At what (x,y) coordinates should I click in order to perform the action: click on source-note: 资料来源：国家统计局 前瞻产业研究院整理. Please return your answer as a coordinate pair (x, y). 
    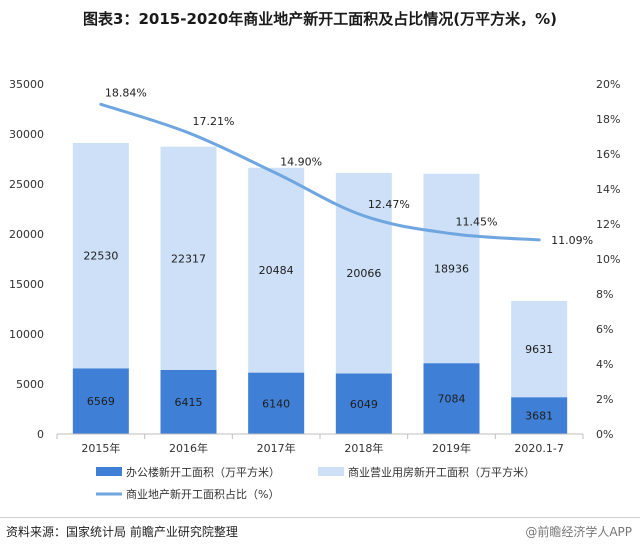
    Looking at the image, I should click on (122, 532).